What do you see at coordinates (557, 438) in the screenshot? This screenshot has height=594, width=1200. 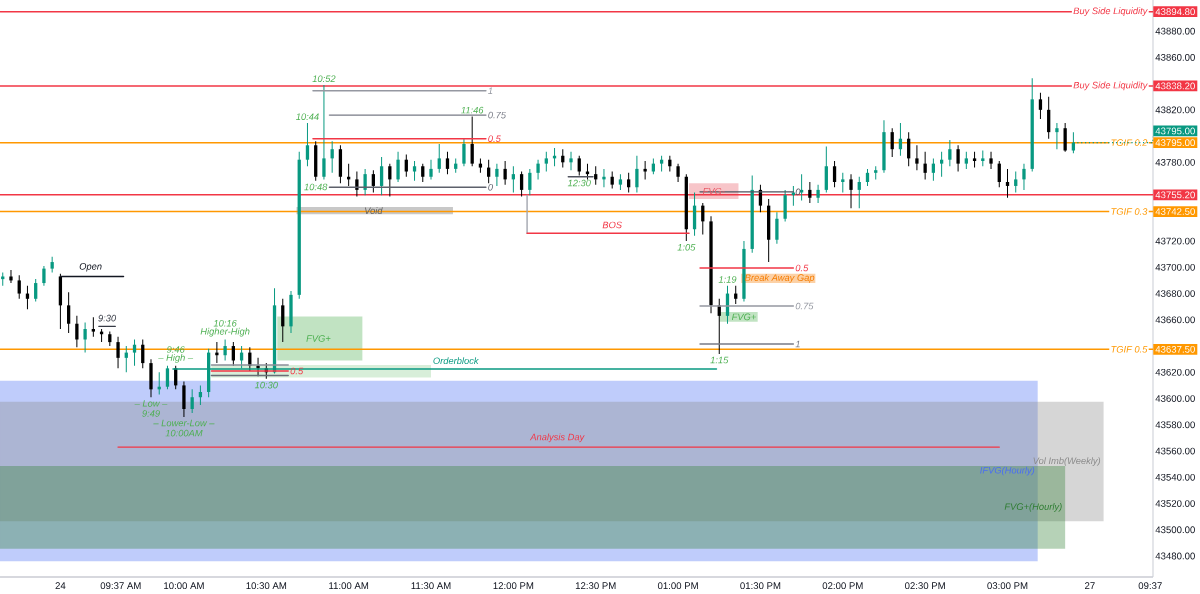 I see `series-label: Analysis Day` at bounding box center [557, 438].